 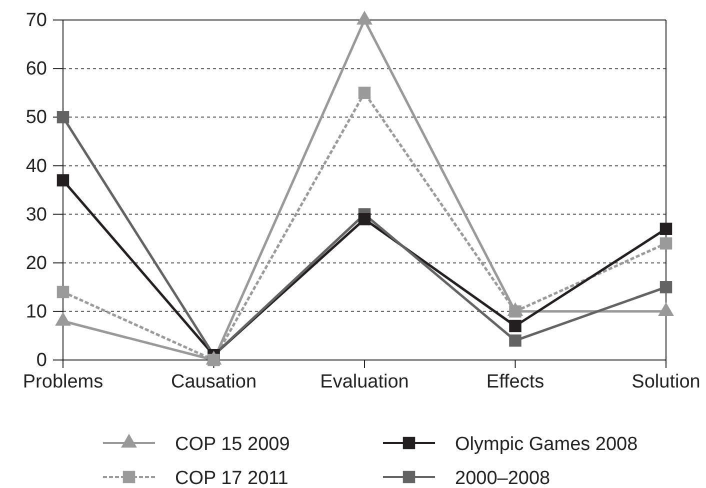 What do you see at coordinates (666, 381) in the screenshot?
I see `x-tick-label: Solution` at bounding box center [666, 381].